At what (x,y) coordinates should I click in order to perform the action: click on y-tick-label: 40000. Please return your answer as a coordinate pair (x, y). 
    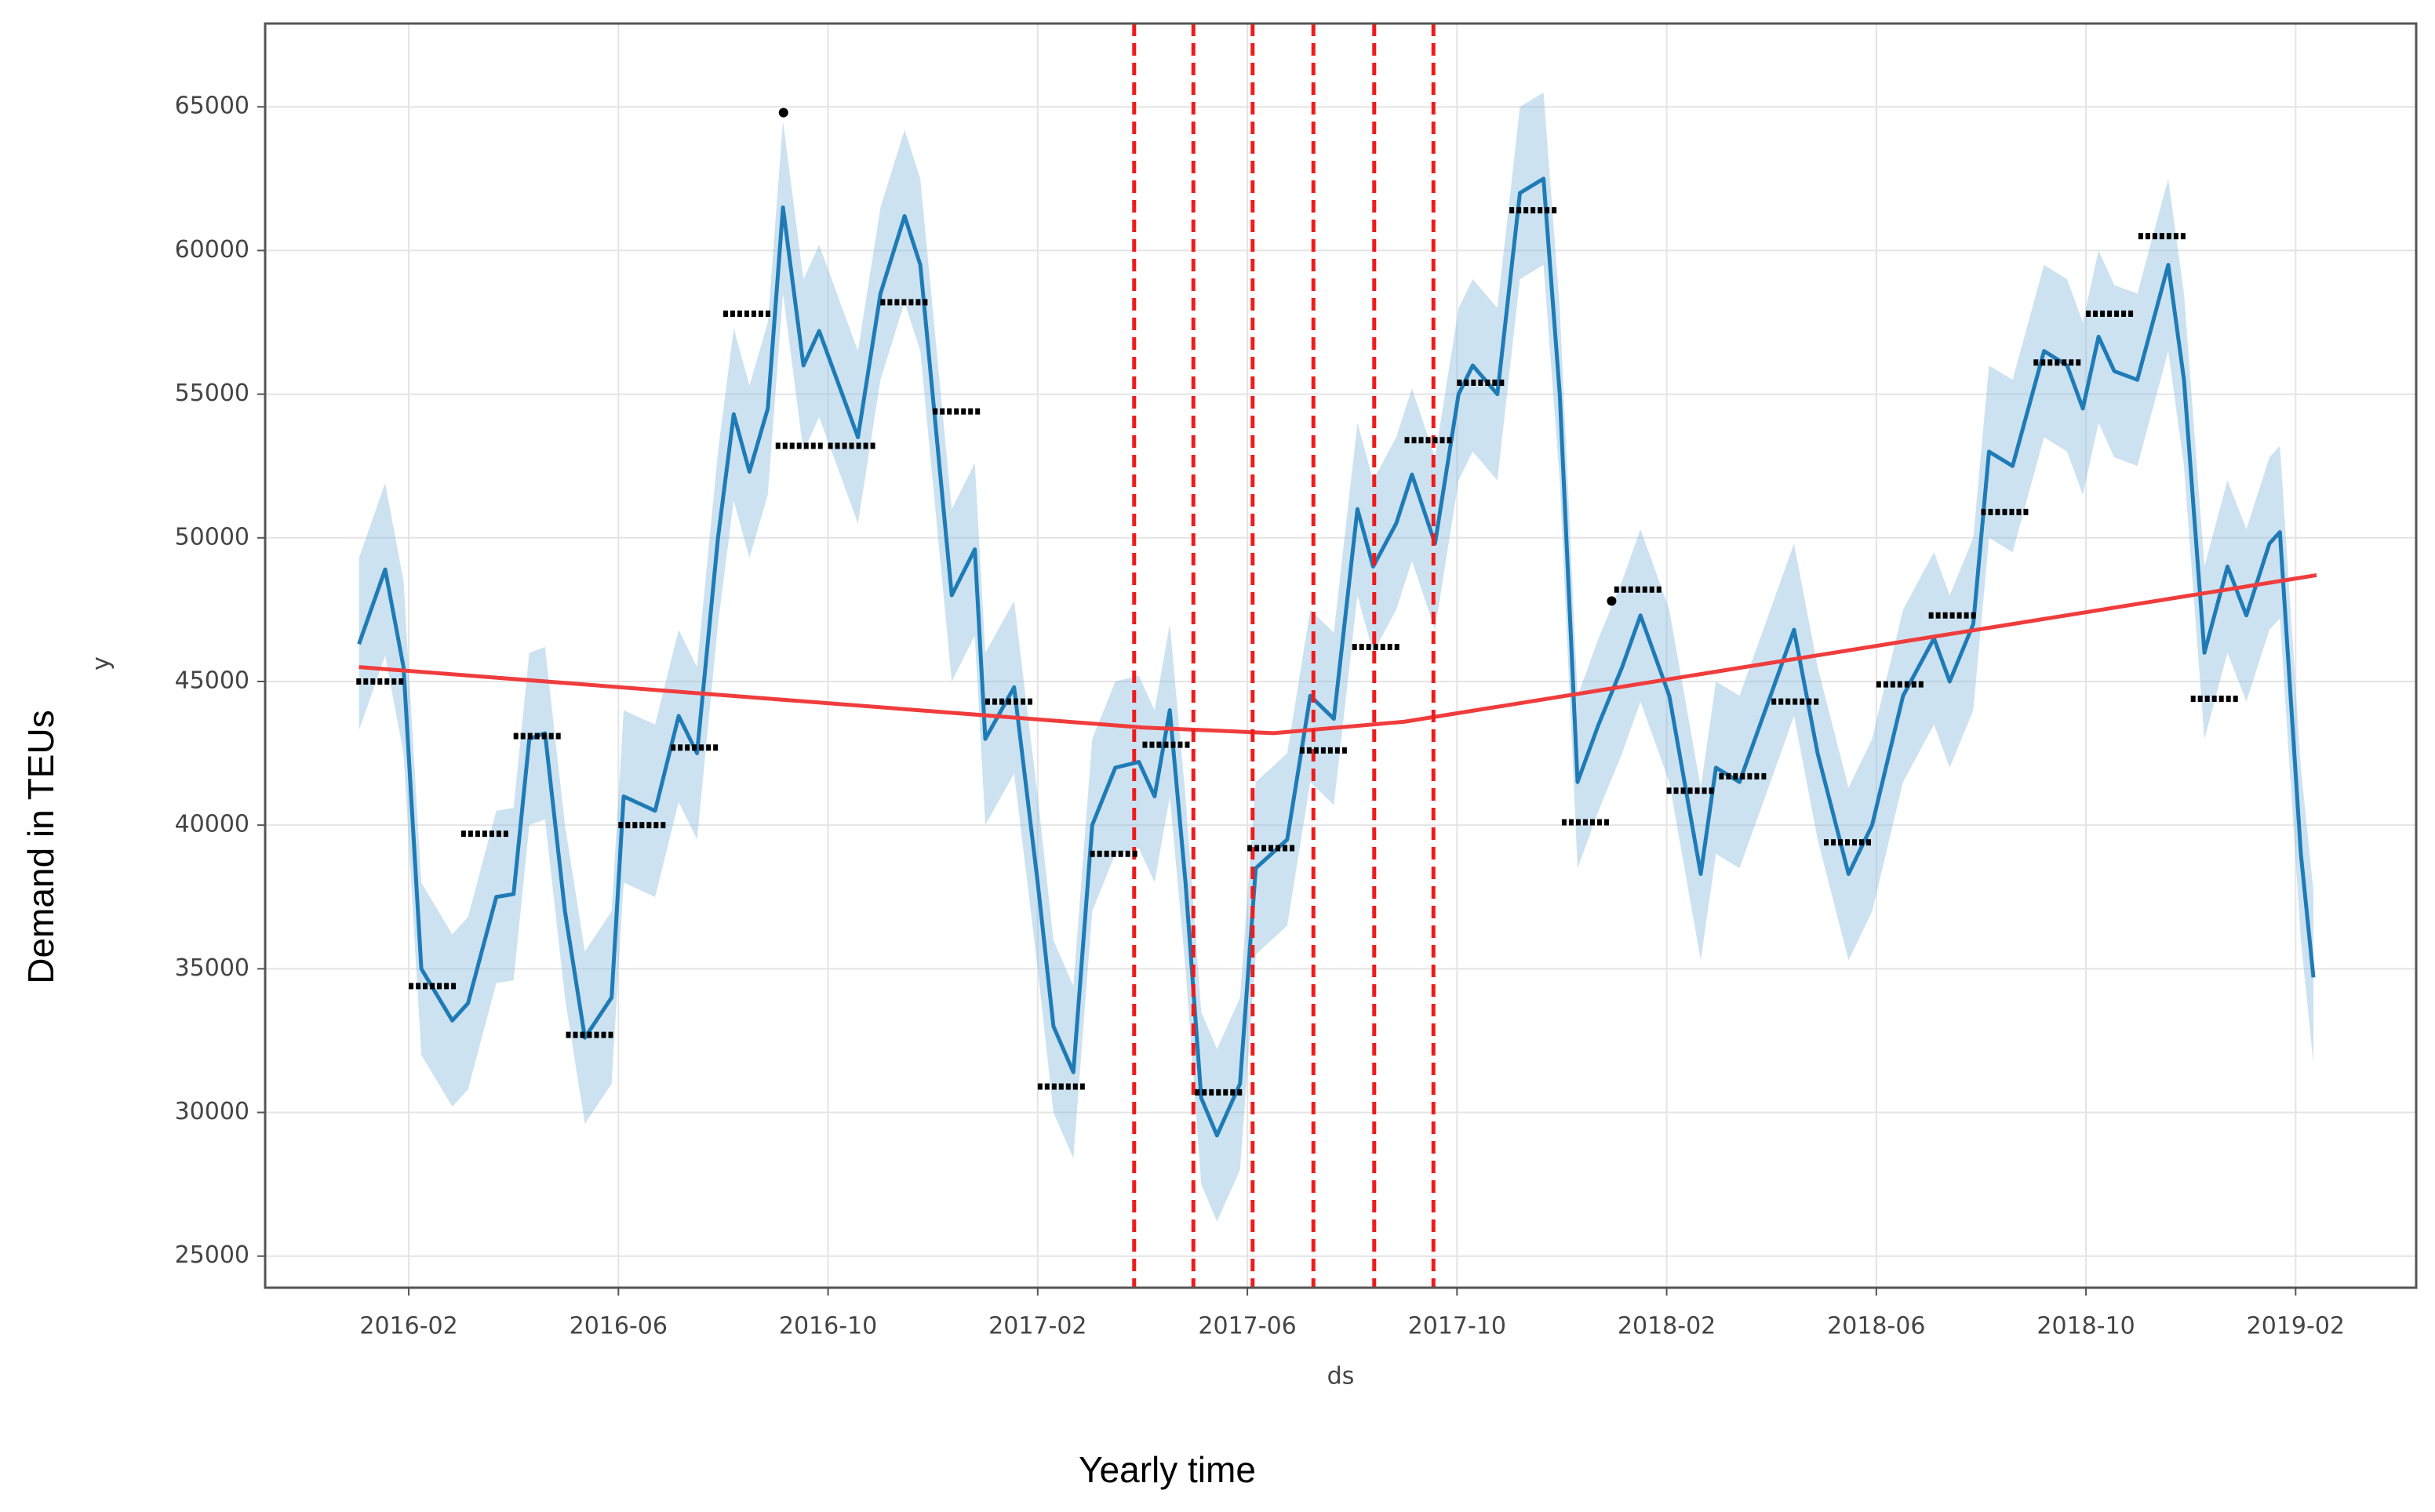
    Looking at the image, I should click on (212, 824).